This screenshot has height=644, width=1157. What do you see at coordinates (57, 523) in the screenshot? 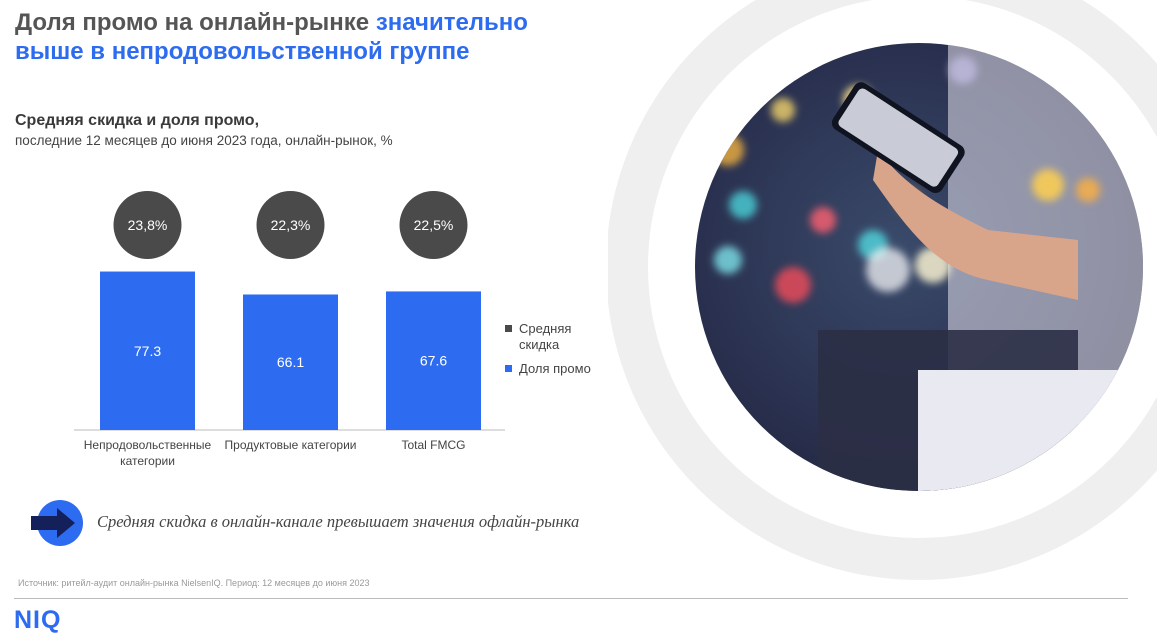
I see `arrow-right-icon` at bounding box center [57, 523].